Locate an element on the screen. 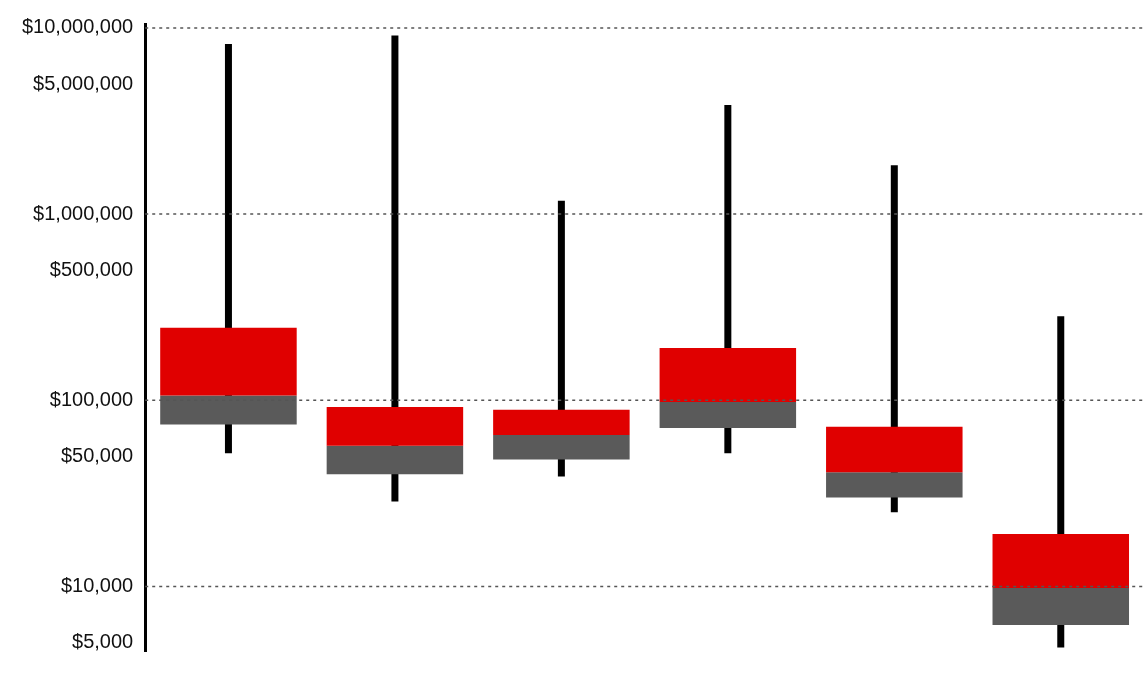 This screenshot has width=1148, height=675. y-tick-label: $10,000,000 is located at coordinates (77, 26).